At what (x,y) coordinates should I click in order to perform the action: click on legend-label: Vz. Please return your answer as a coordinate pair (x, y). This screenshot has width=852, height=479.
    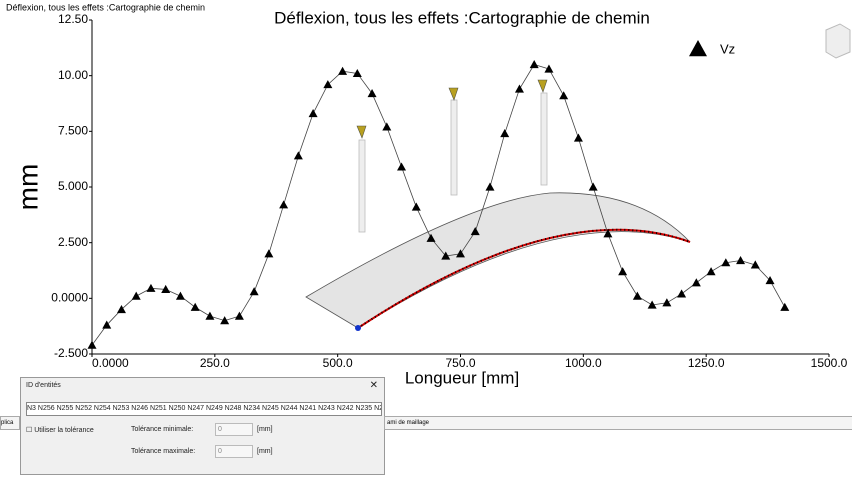
    Looking at the image, I should click on (727, 48).